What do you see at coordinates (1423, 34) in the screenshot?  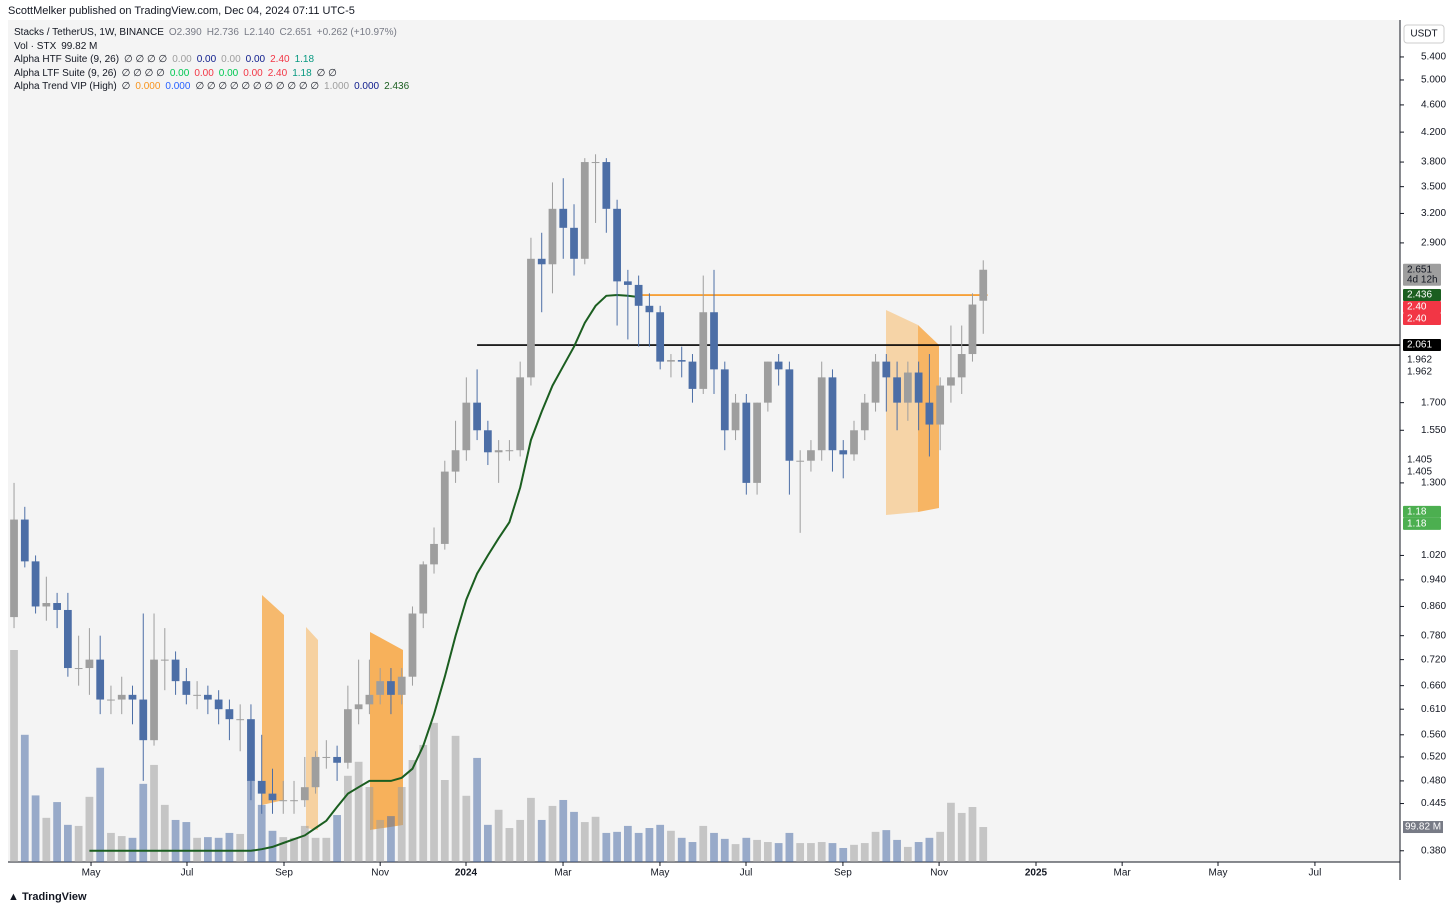 I see `currency: USDT` at bounding box center [1423, 34].